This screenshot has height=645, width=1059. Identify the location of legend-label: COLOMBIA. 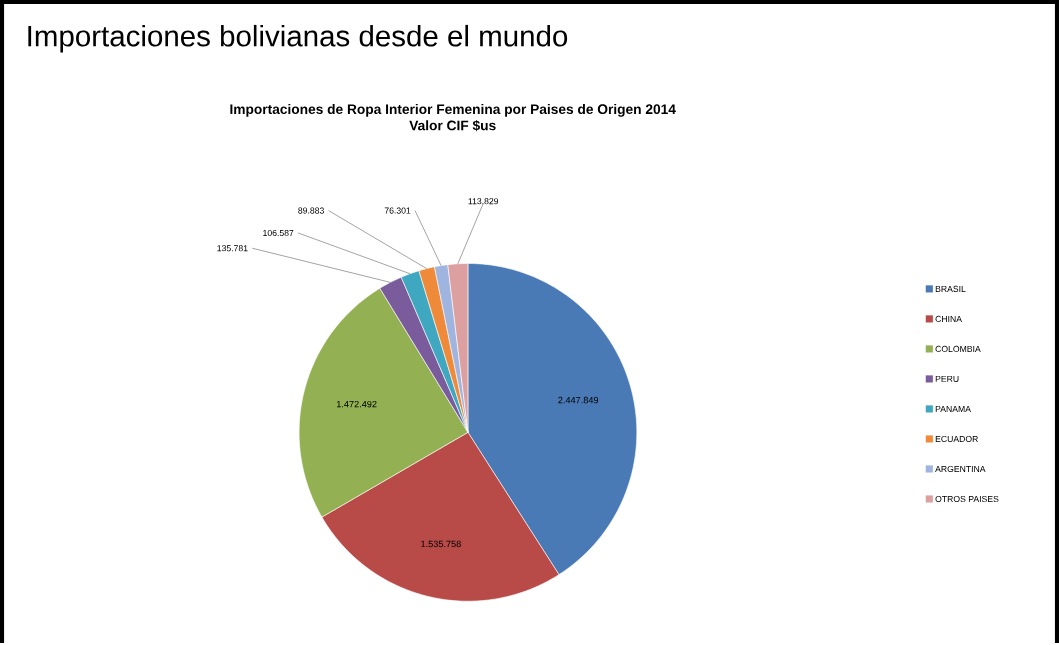
(958, 348).